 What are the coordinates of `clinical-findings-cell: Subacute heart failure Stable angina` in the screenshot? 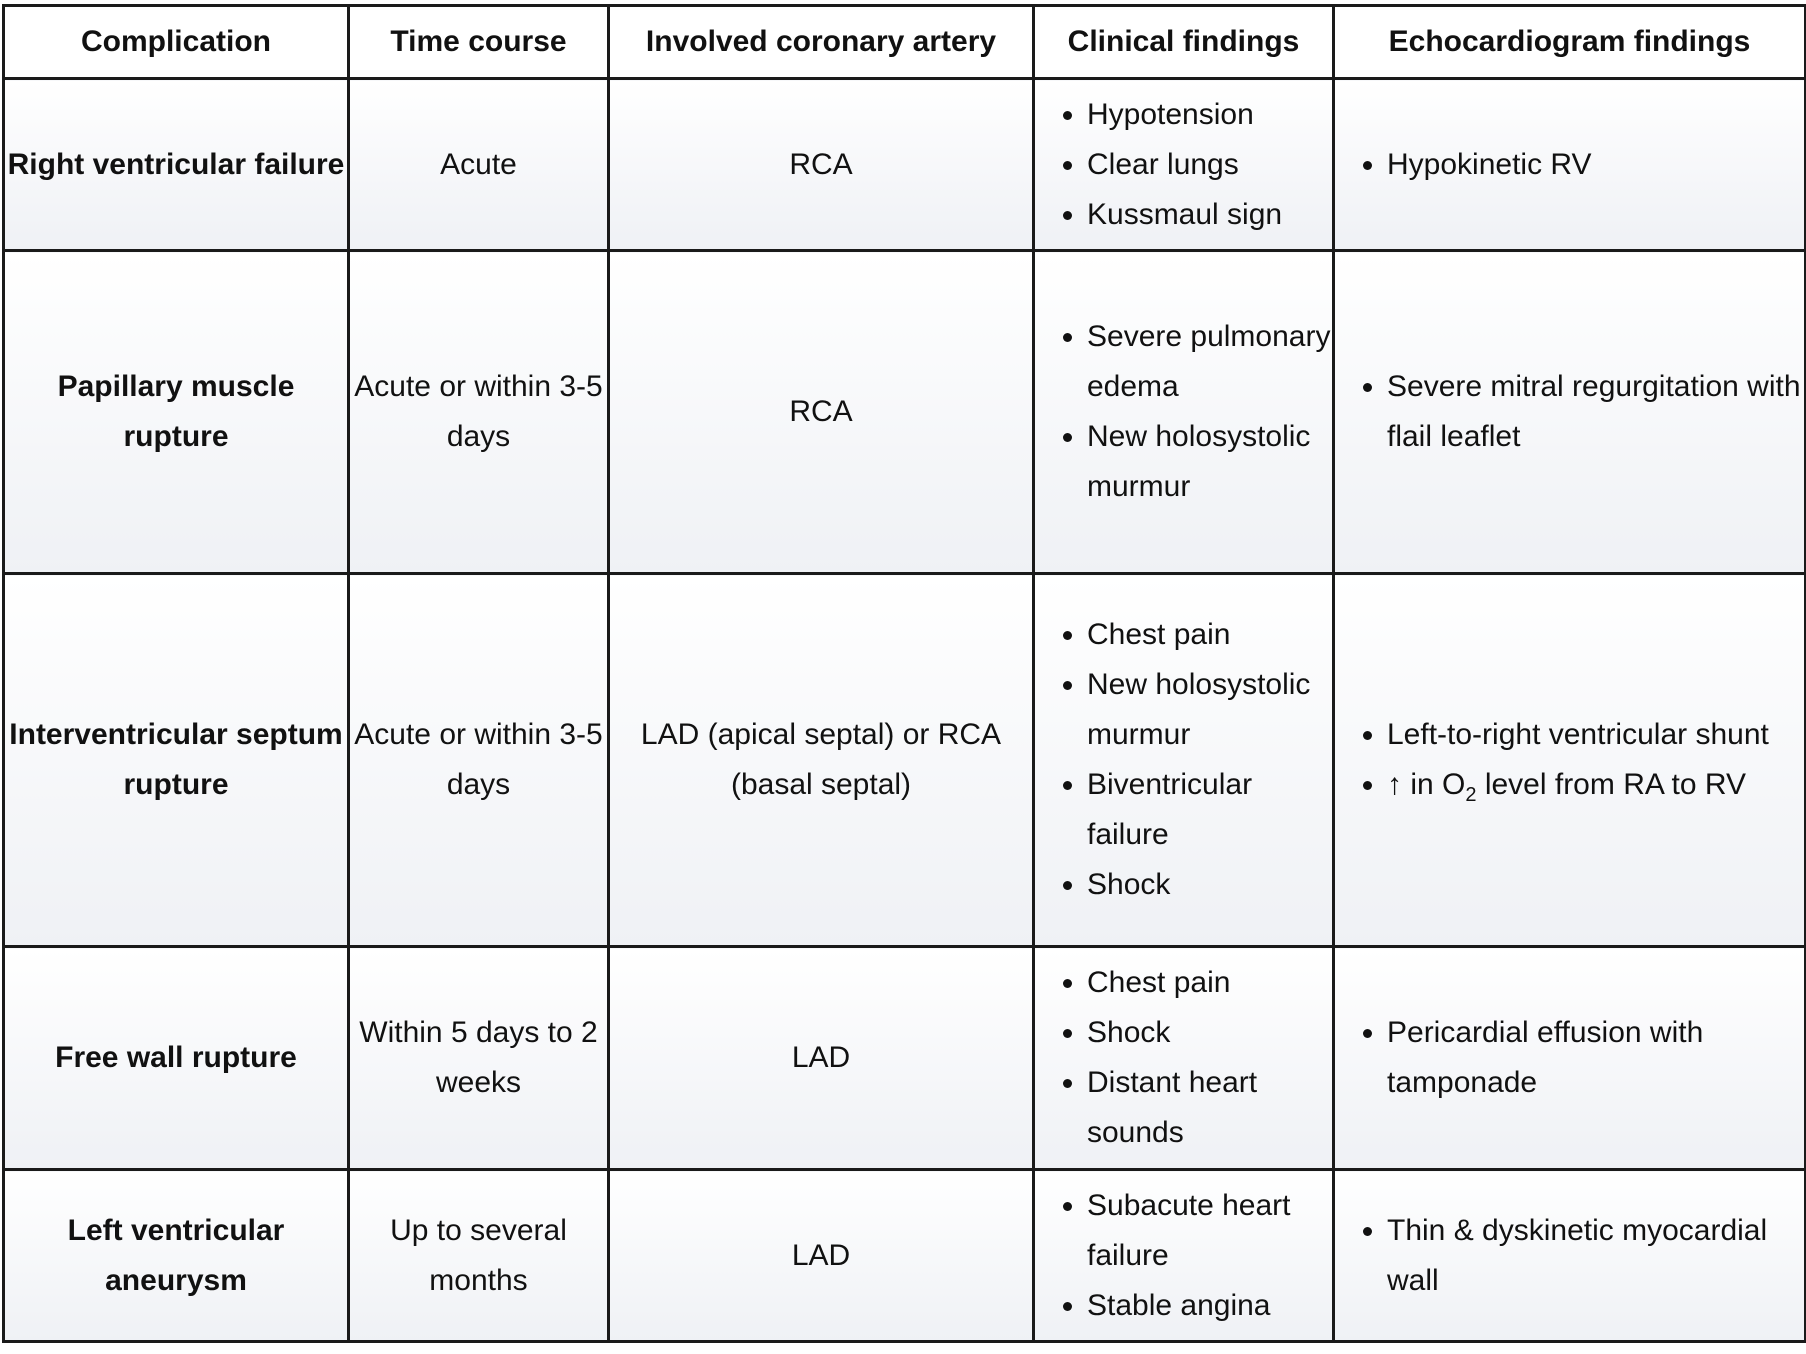 It's located at (1183, 1255).